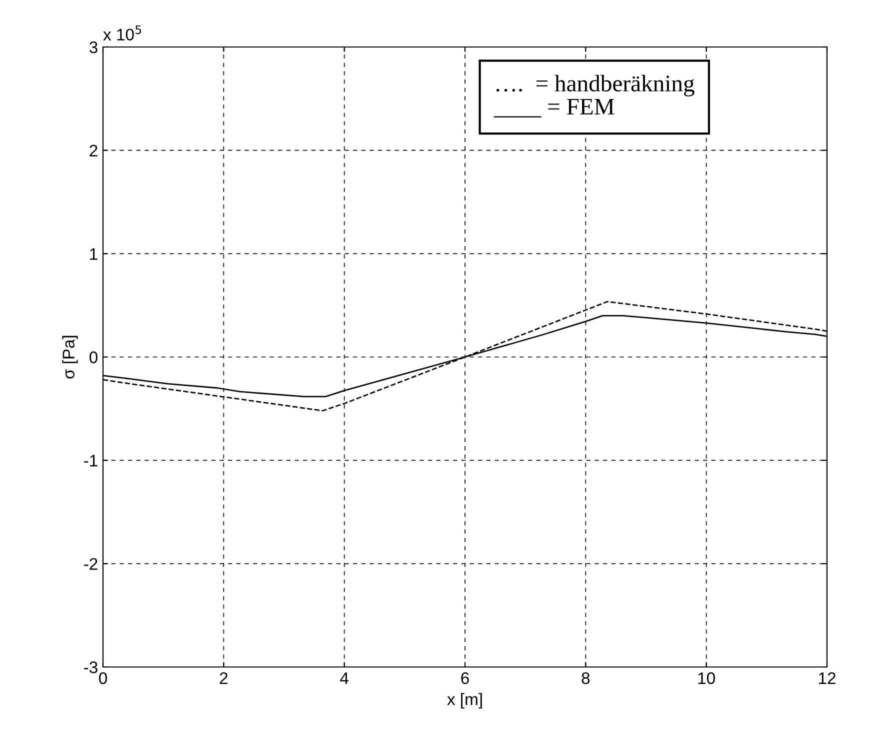 This screenshot has height=729, width=871. Describe the element at coordinates (344, 678) in the screenshot. I see `x-tick-label: 4` at that location.